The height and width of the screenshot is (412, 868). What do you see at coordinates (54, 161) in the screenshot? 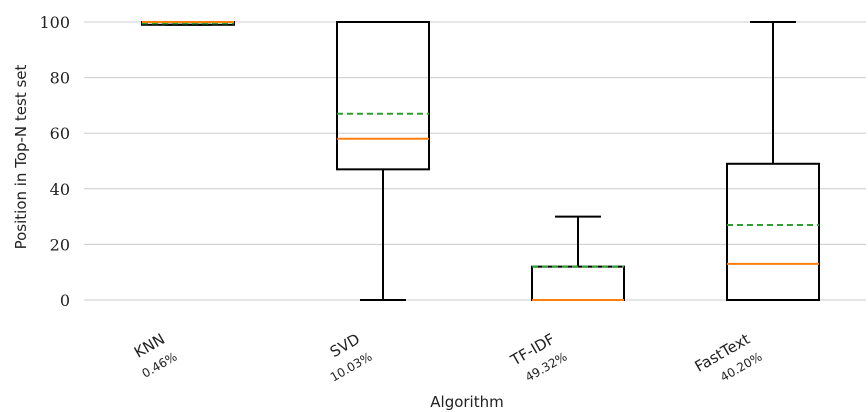
I see `y-axis-ticks: 0 20 40 60 80 100` at bounding box center [54, 161].